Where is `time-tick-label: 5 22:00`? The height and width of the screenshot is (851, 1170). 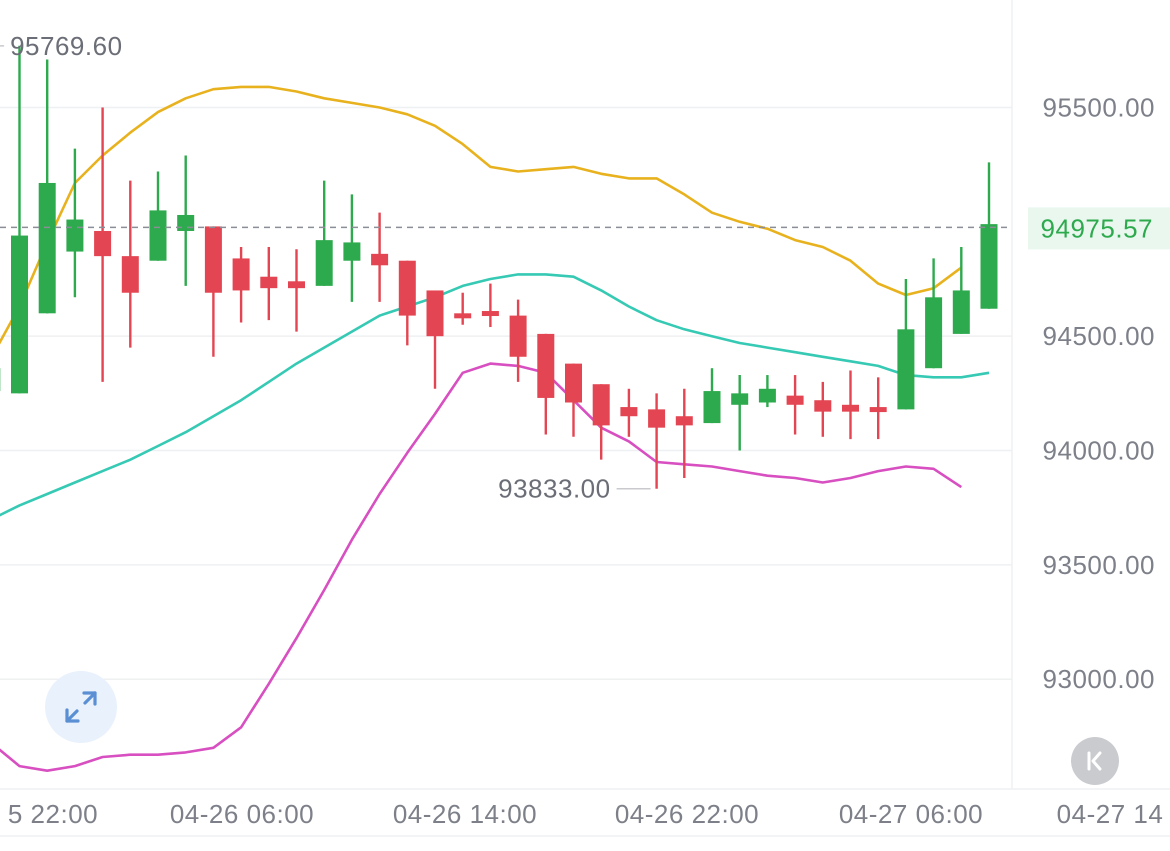
time-tick-label: 5 22:00 is located at coordinates (53, 814).